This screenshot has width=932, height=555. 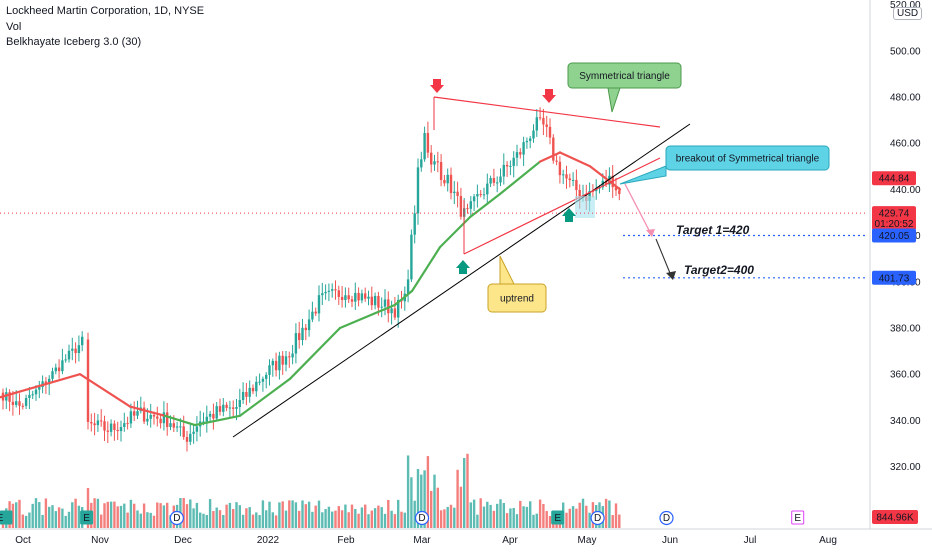 I want to click on breakout-callout-text: breakout of Symmetrical triangle, so click(x=748, y=159).